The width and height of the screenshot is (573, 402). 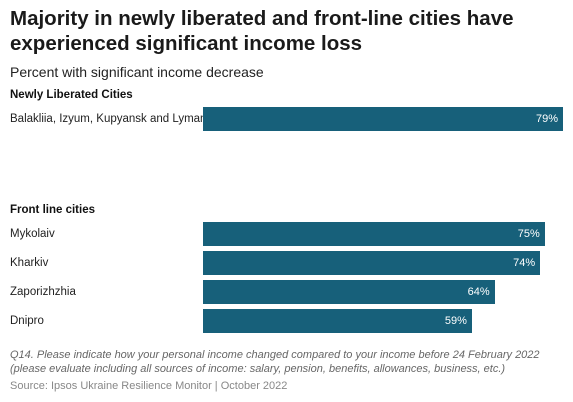 I want to click on chart-subtitle: Percent with significant income decrease, so click(x=137, y=72).